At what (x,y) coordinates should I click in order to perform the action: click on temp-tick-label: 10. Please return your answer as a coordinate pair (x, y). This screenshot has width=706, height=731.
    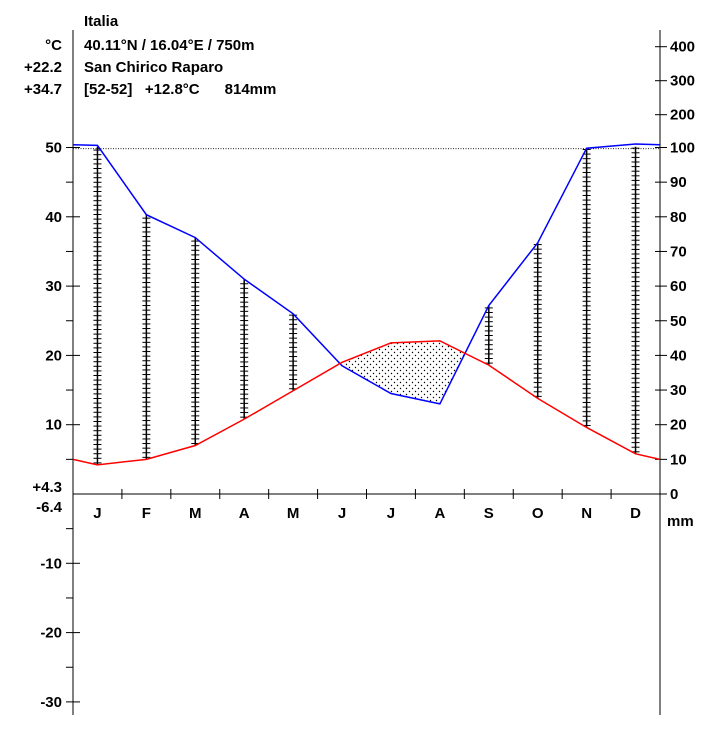
    Looking at the image, I should click on (53, 425).